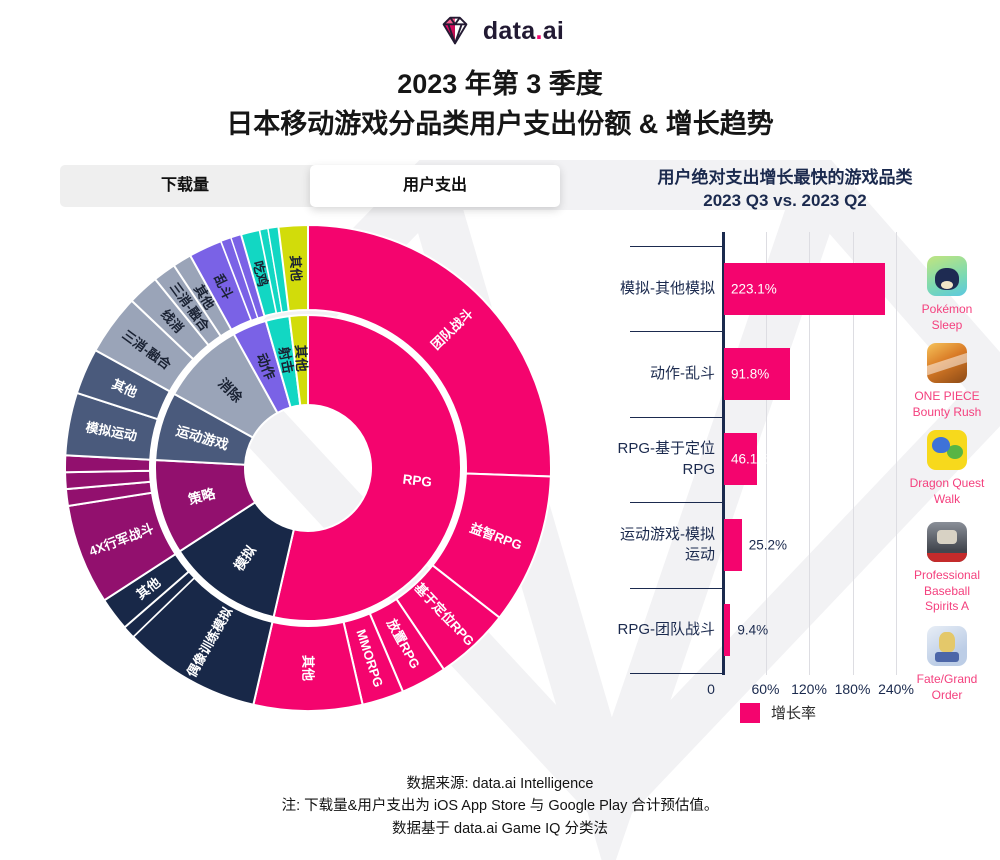 The image size is (1000, 860). Describe the element at coordinates (794, 713) in the screenshot. I see `legend-label: 增长率` at that location.